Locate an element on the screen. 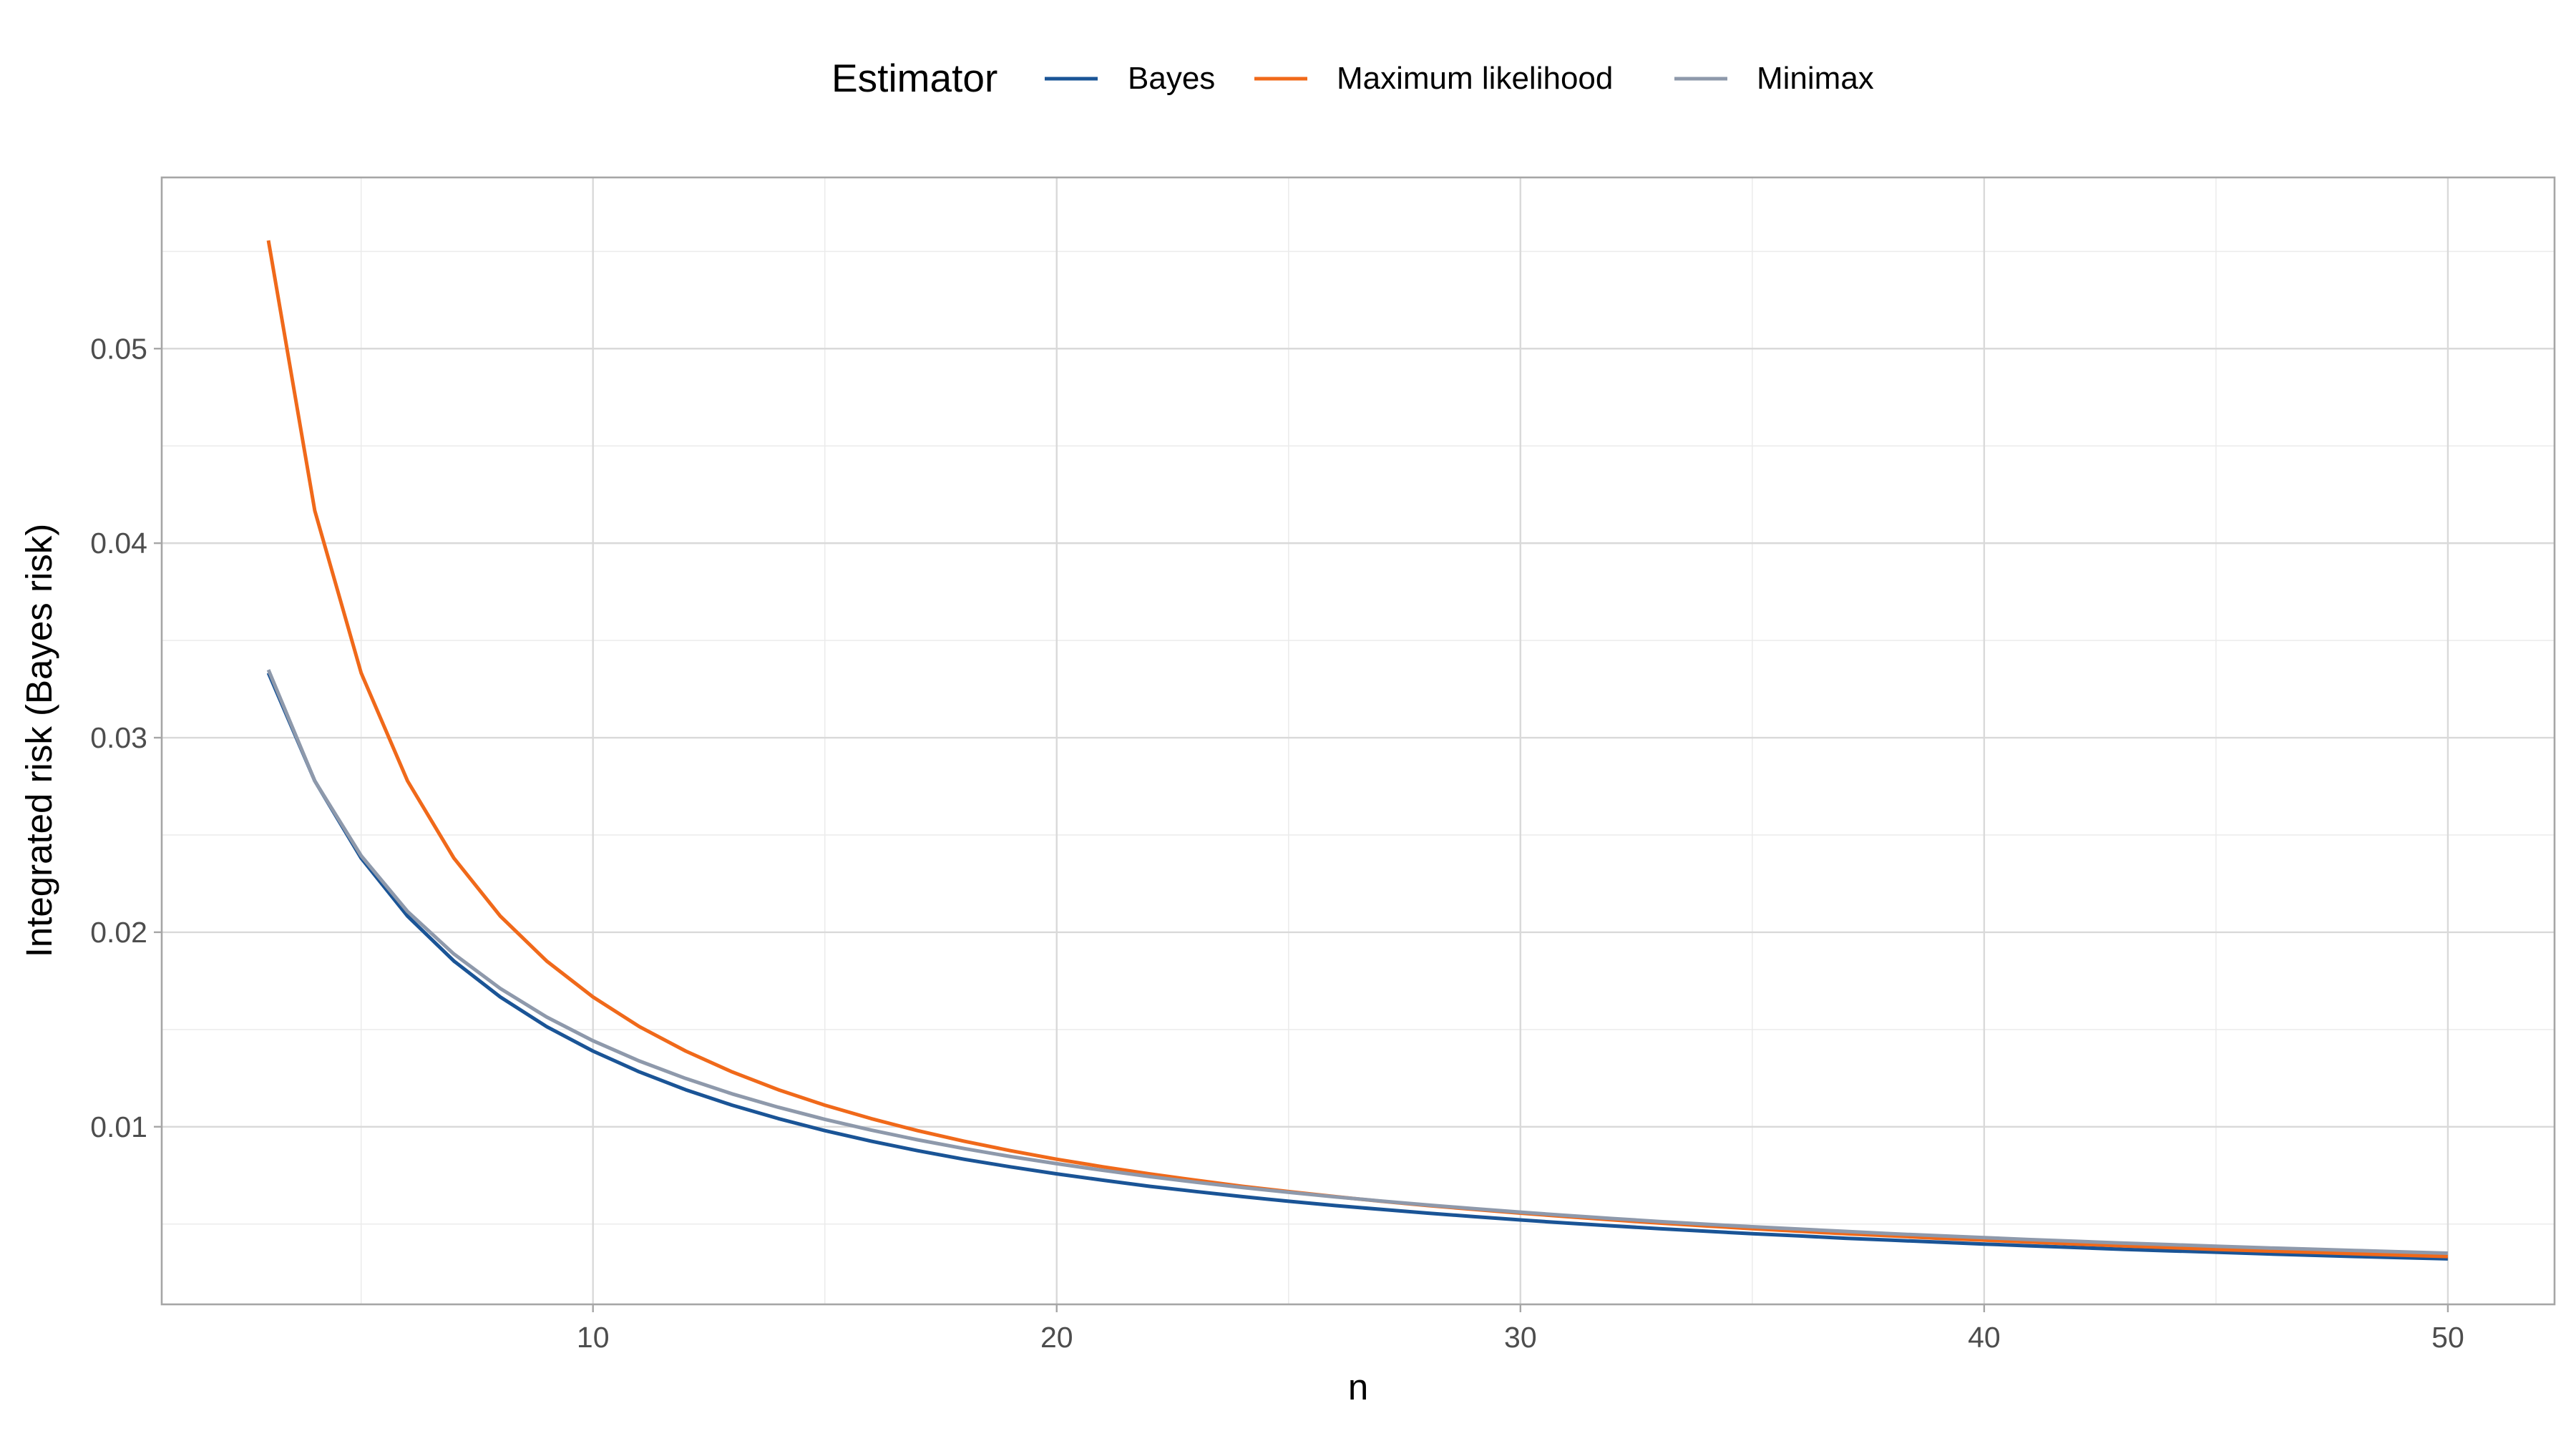 This screenshot has width=2576, height=1431. x-tick-label: 10 is located at coordinates (593, 1337).